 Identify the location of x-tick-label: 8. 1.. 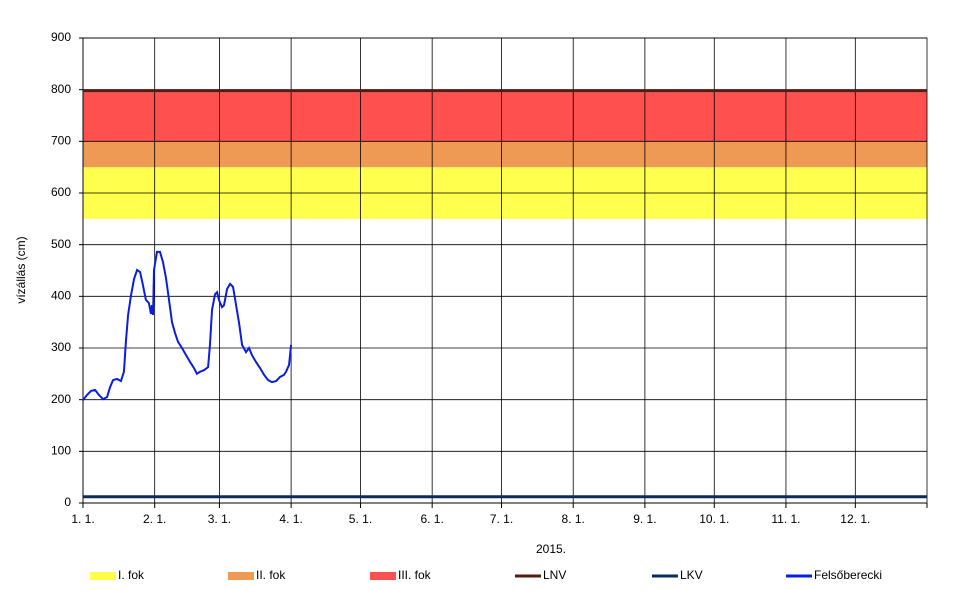
(573, 519).